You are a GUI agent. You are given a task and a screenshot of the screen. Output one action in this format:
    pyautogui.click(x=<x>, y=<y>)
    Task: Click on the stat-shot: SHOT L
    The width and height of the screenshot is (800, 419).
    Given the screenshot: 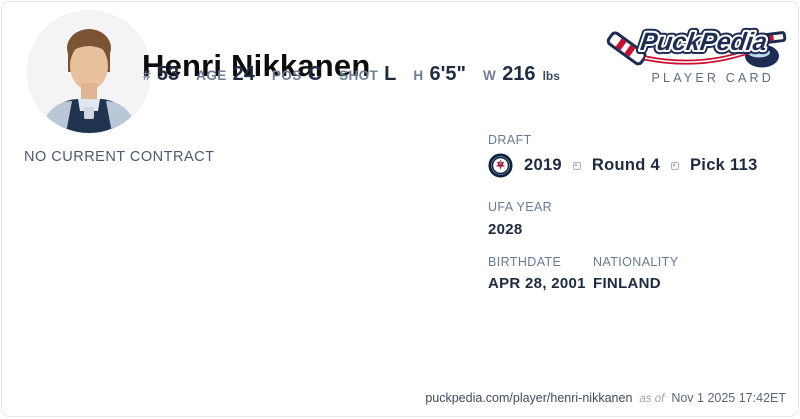 What is the action you would take?
    pyautogui.click(x=368, y=74)
    